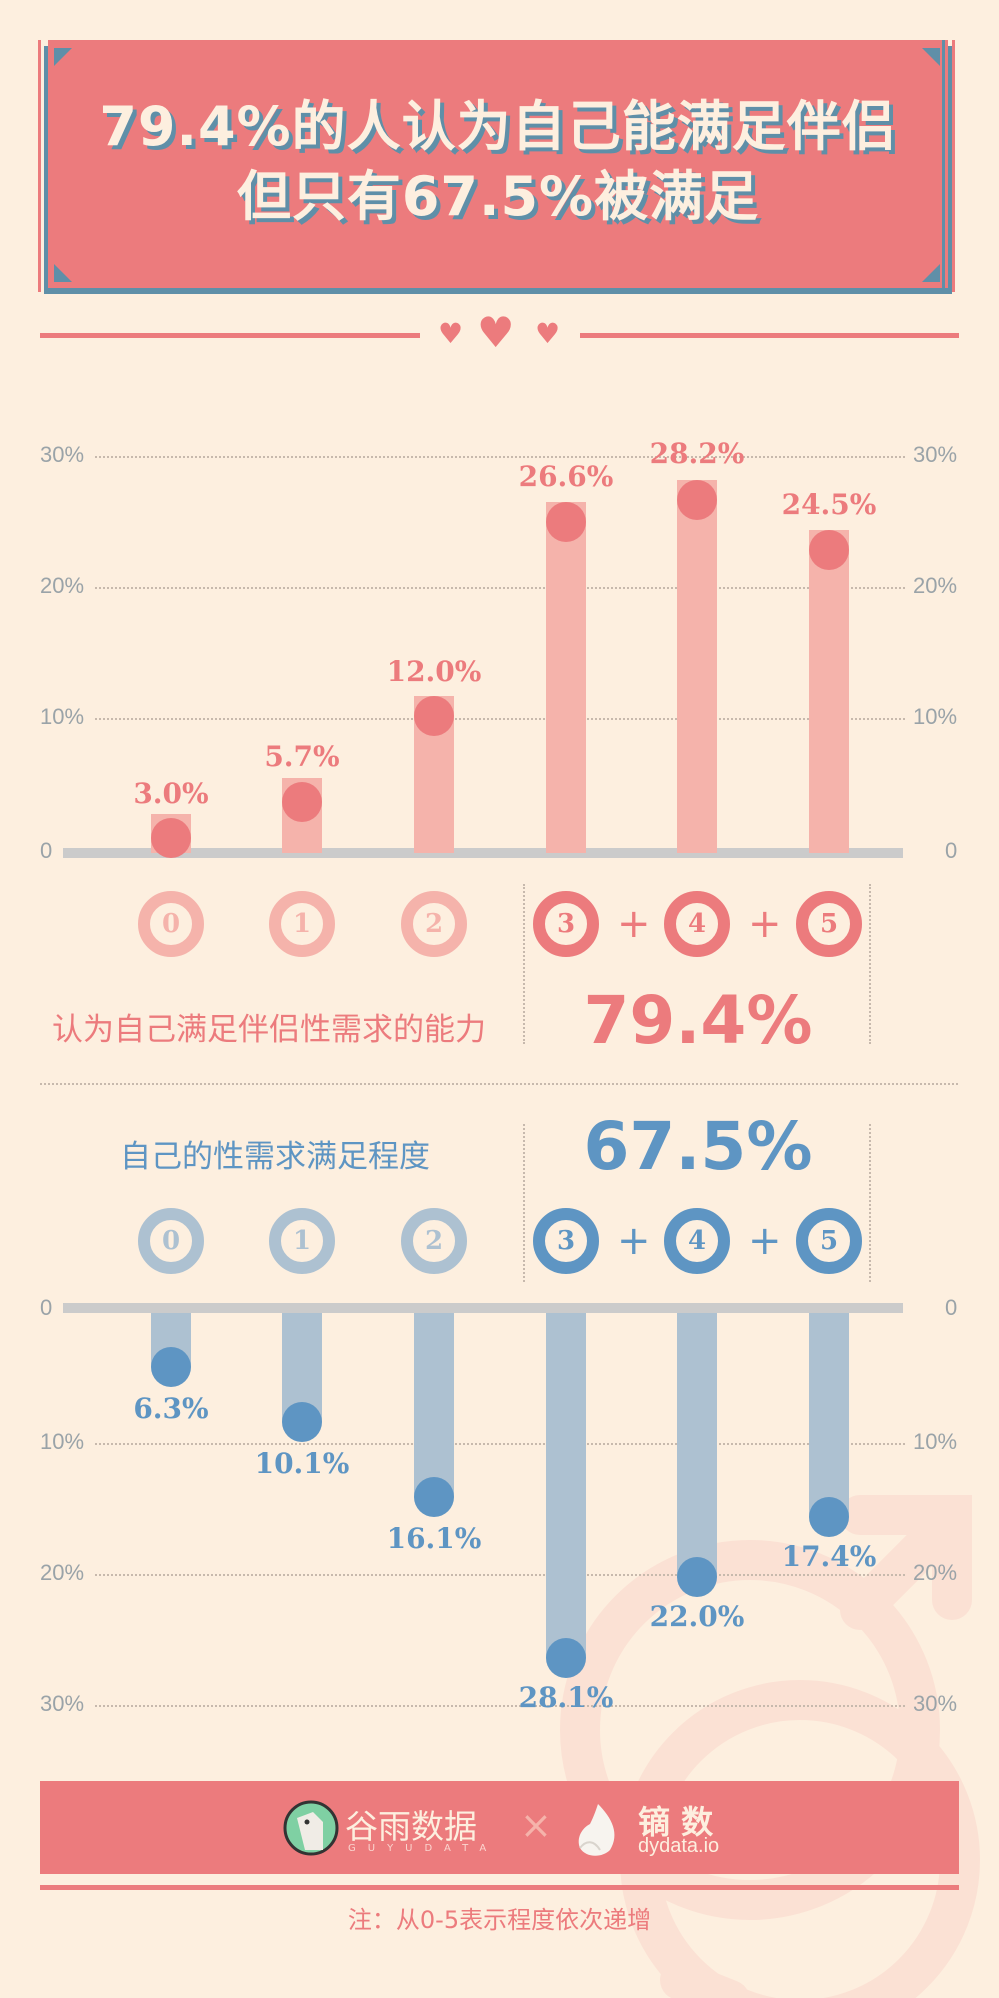  I want to click on section-divider, so click(499, 1084).